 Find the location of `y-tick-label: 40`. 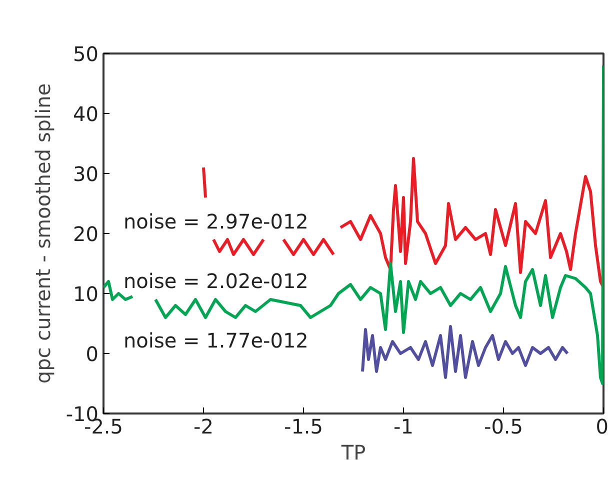

y-tick-label: 40 is located at coordinates (86, 114).